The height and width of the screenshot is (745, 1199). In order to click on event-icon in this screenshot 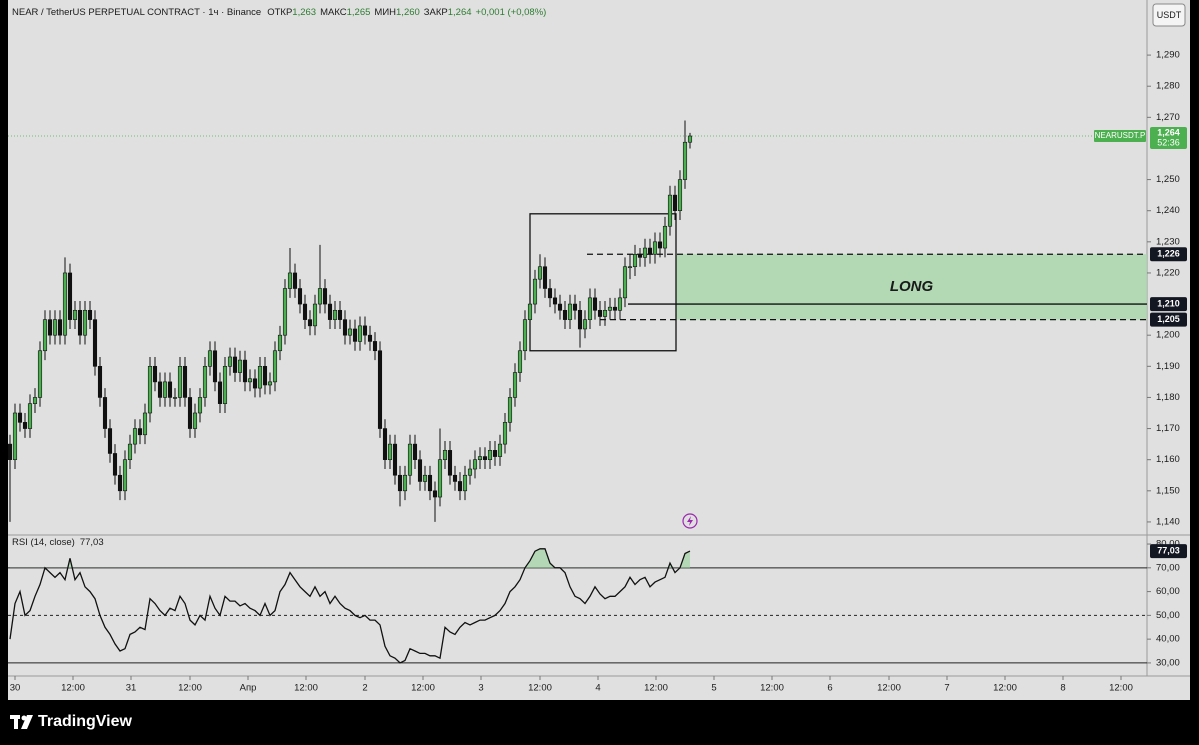, I will do `click(690, 521)`.